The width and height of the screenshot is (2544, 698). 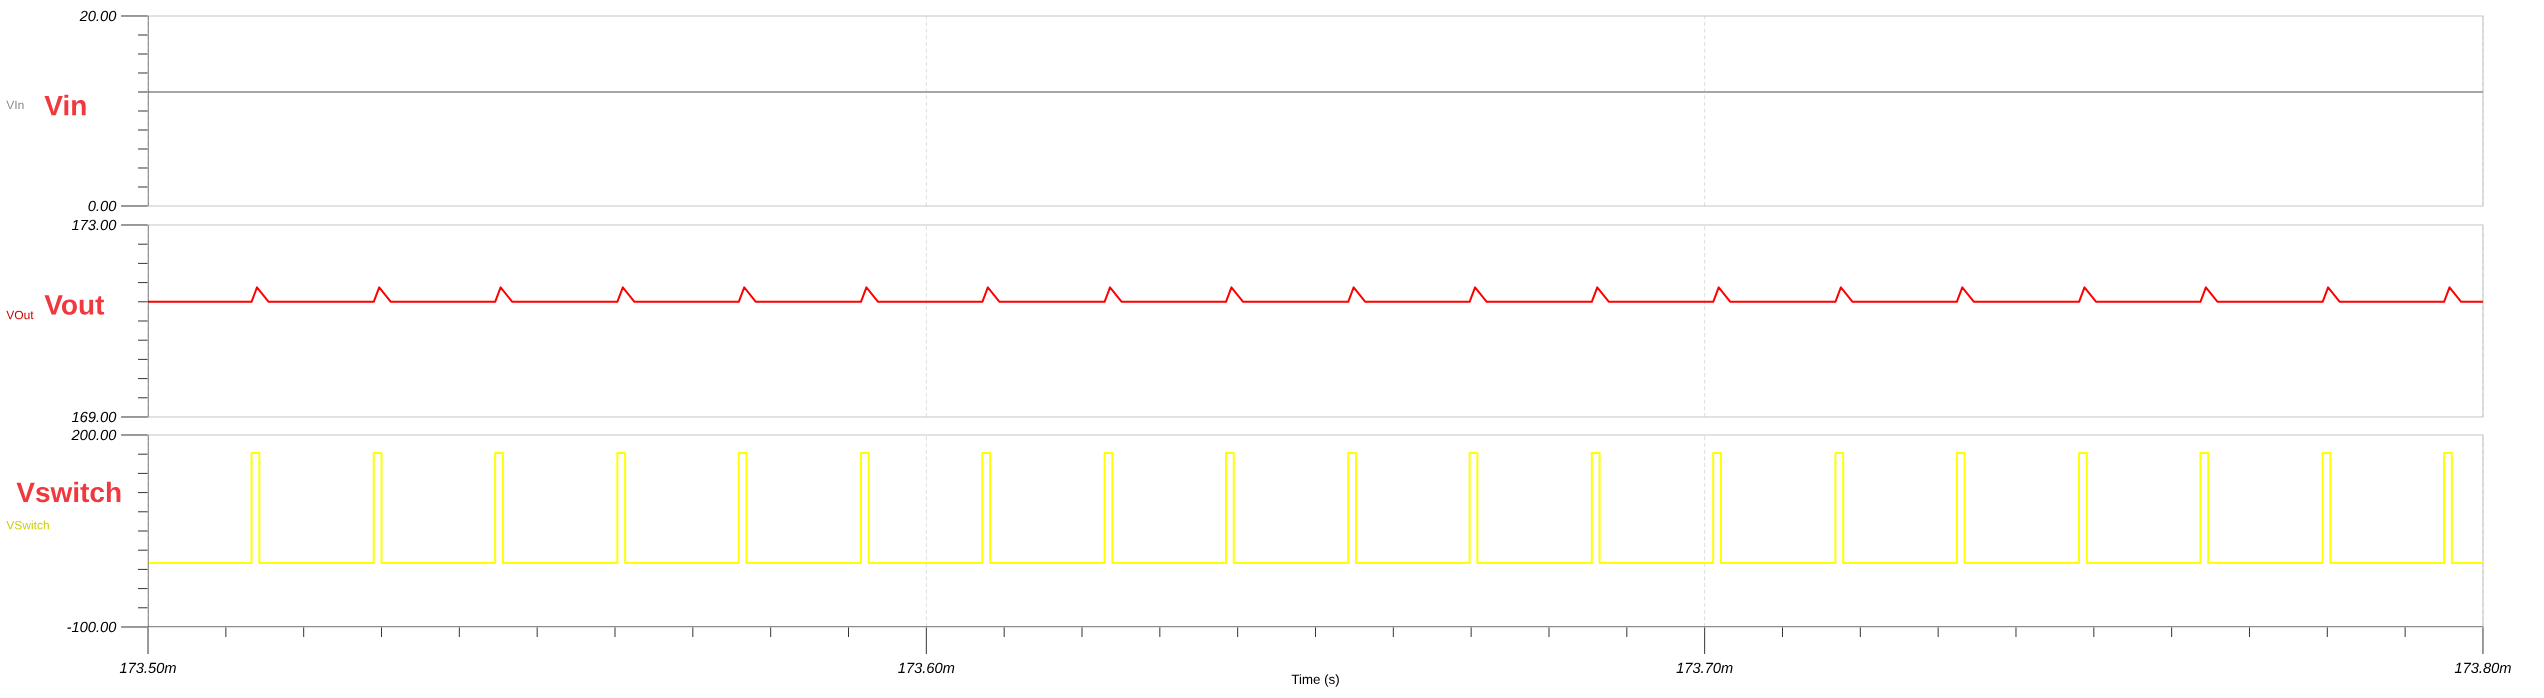 What do you see at coordinates (94, 417) in the screenshot?
I see `y-tick-label: 169.00` at bounding box center [94, 417].